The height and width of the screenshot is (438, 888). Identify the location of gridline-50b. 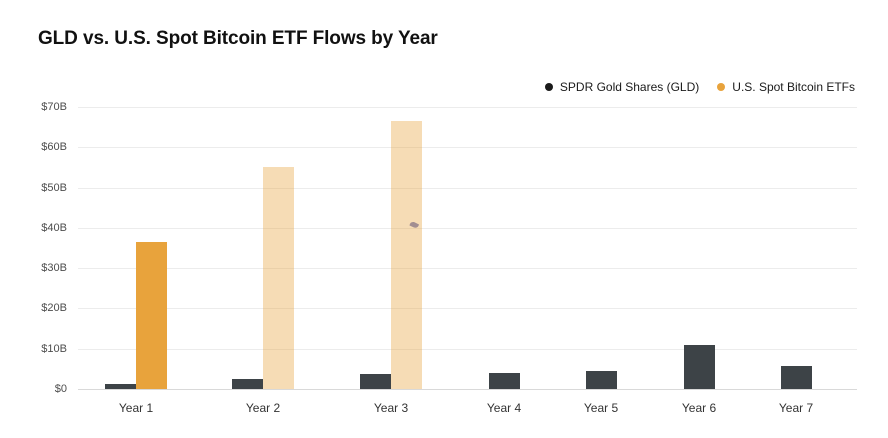
(467, 188).